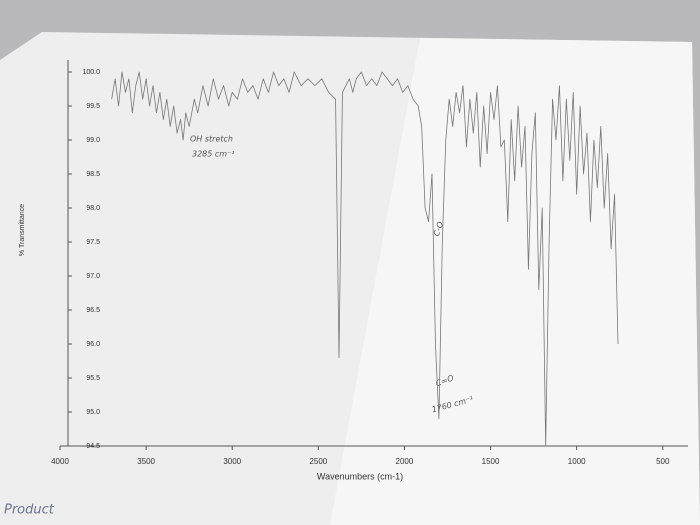  I want to click on y-axis-label: % Transmittance, so click(22, 230).